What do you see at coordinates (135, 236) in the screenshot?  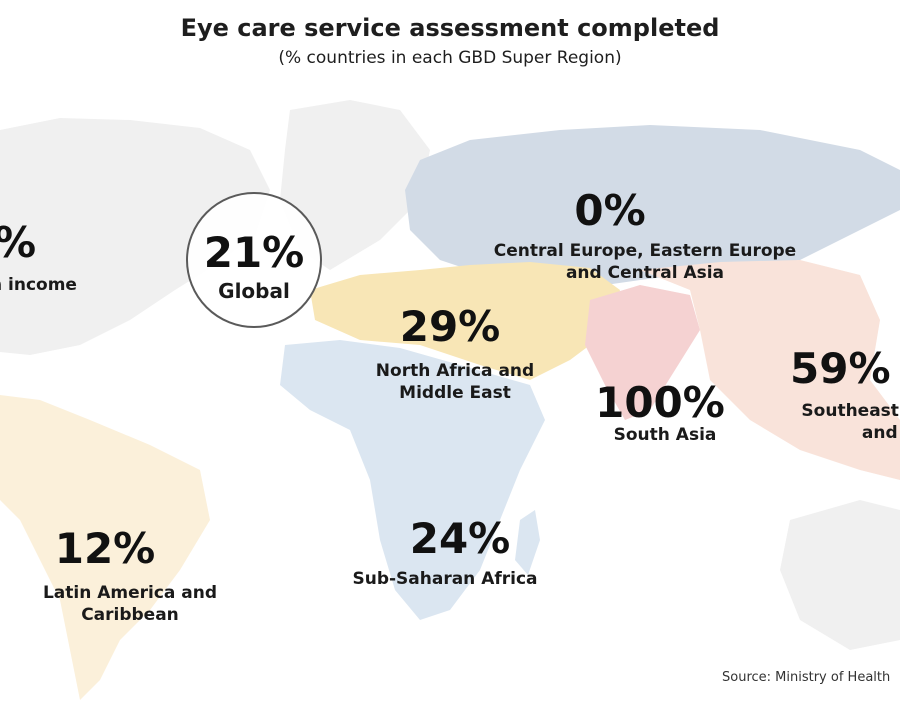 I see `north-america-region` at bounding box center [135, 236].